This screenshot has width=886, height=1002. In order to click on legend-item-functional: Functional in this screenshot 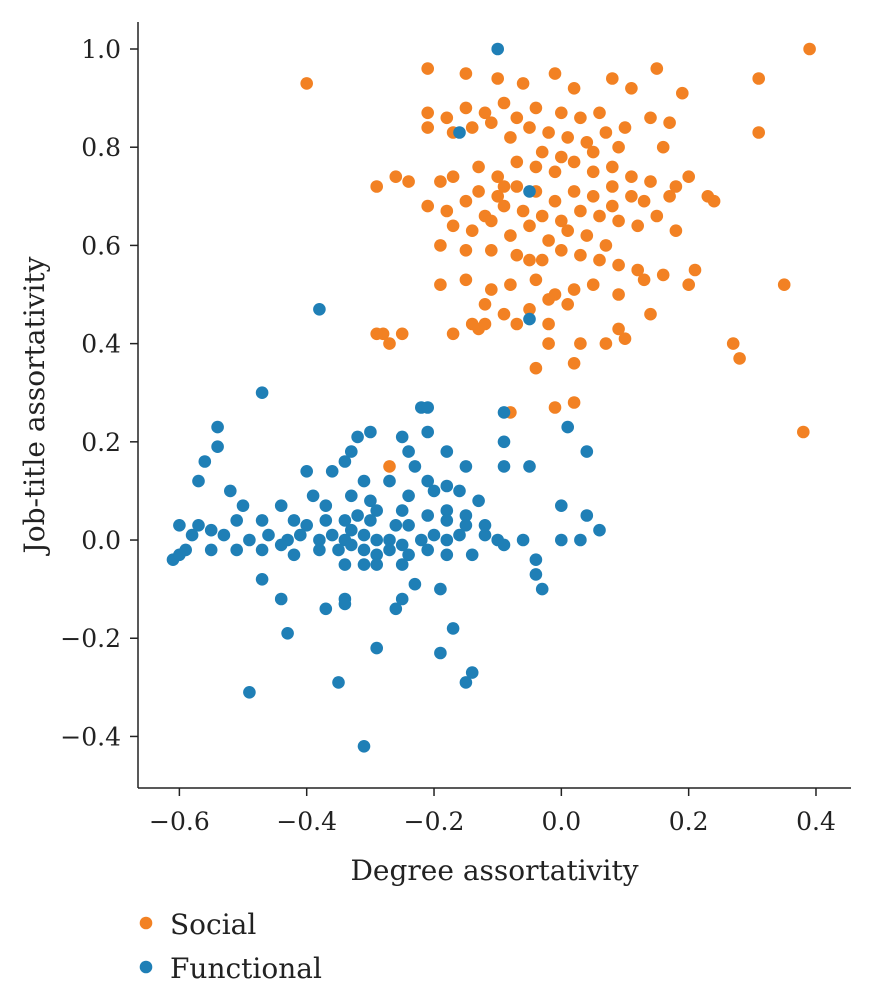, I will do `click(230, 968)`.